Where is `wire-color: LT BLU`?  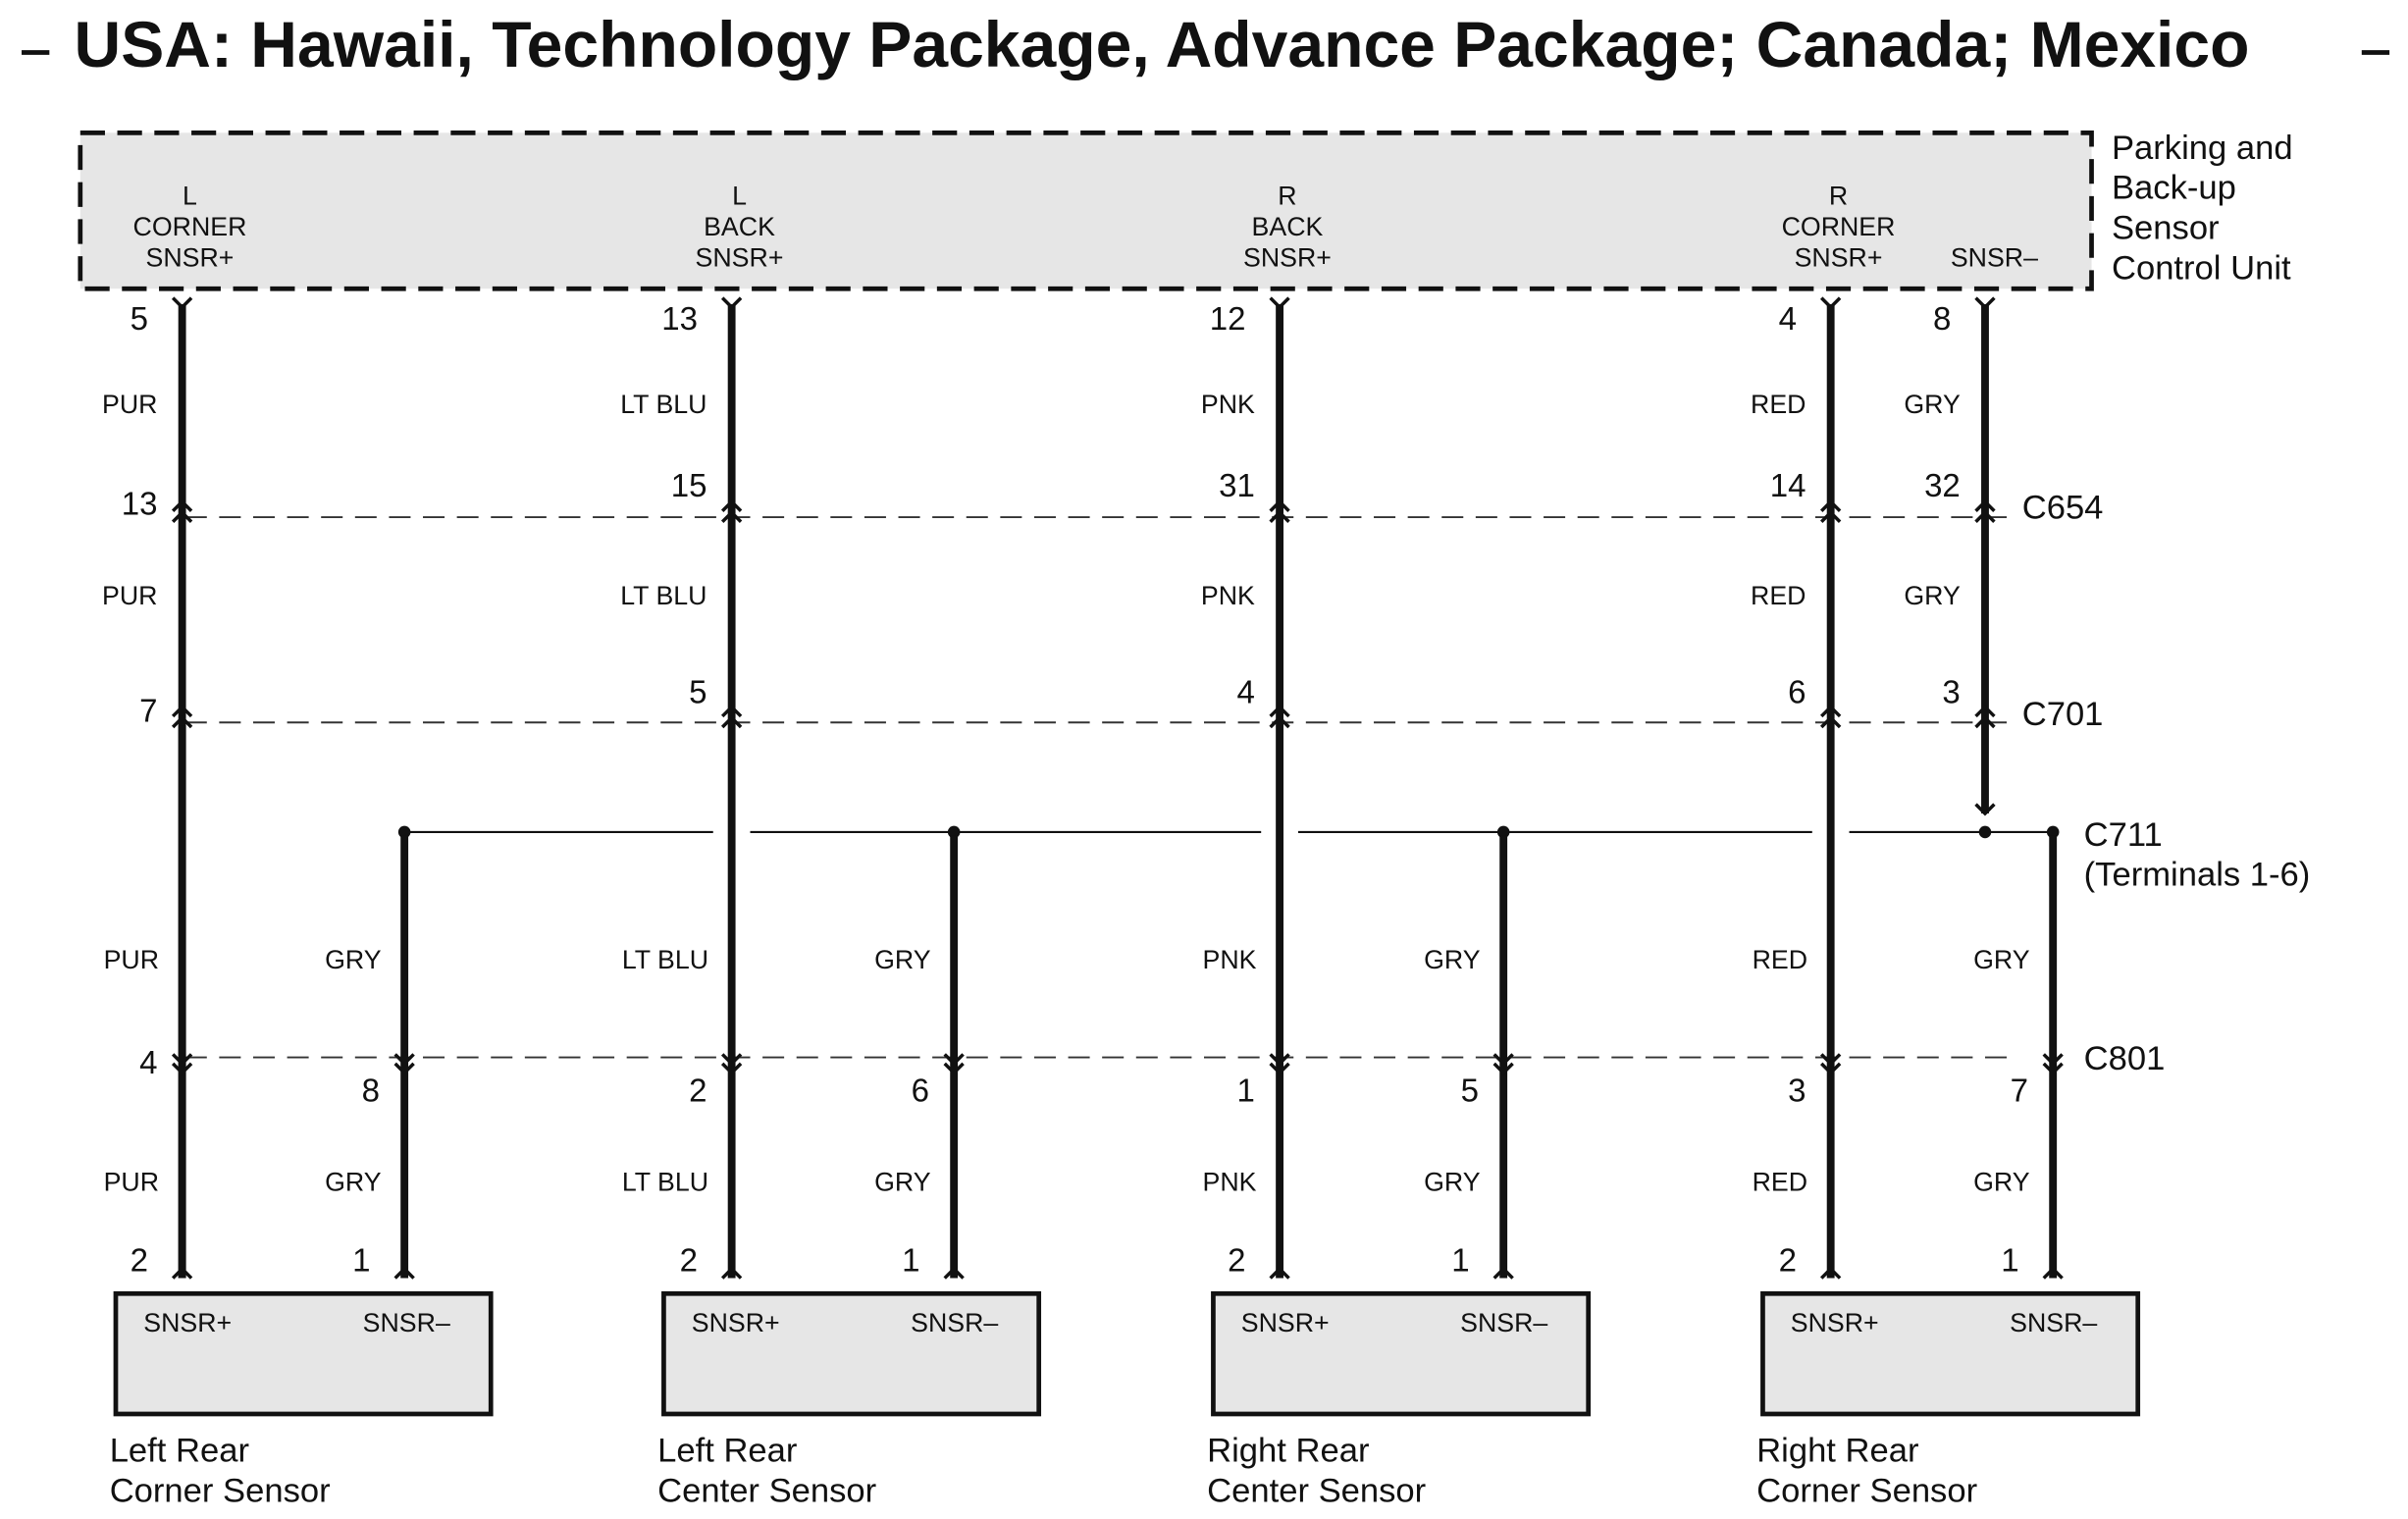
wire-color: LT BLU is located at coordinates (664, 404).